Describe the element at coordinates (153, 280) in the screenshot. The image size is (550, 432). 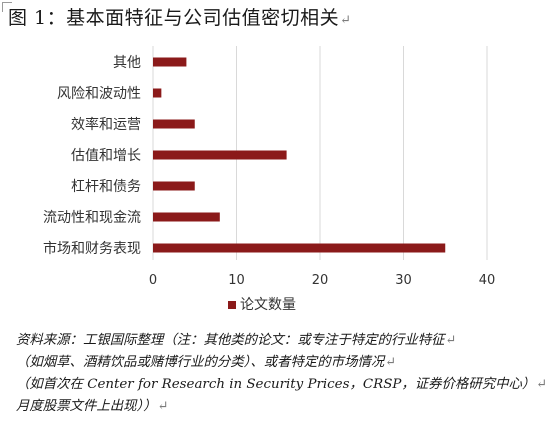
I see `x-tick-label: 0` at that location.